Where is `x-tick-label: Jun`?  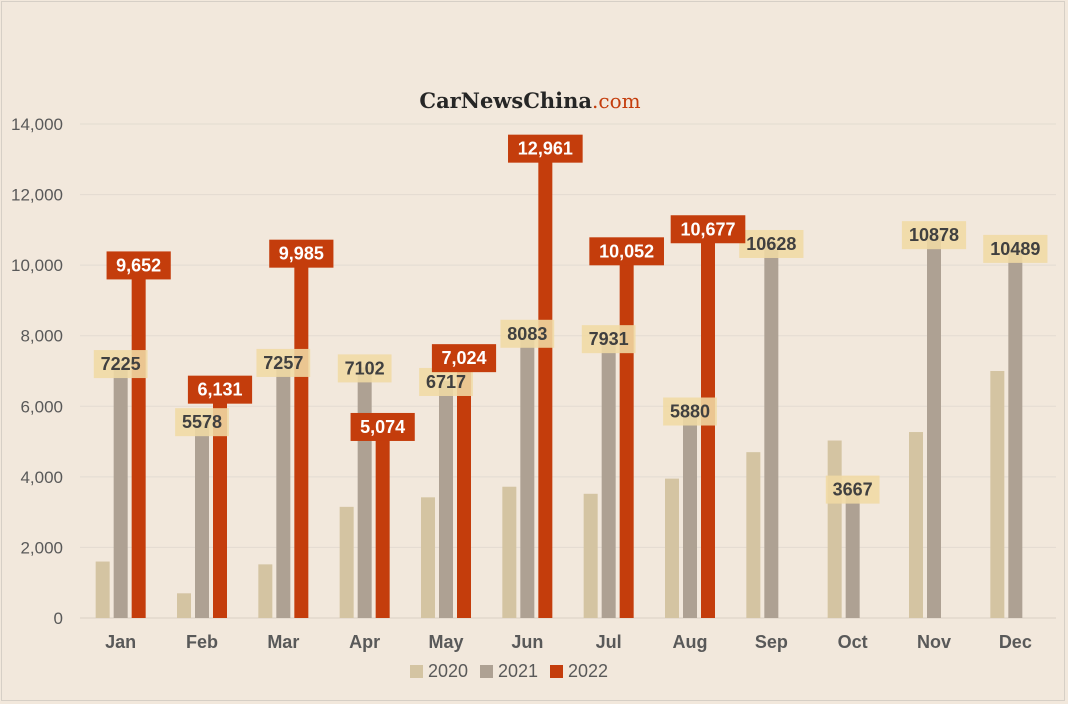 x-tick-label: Jun is located at coordinates (527, 642).